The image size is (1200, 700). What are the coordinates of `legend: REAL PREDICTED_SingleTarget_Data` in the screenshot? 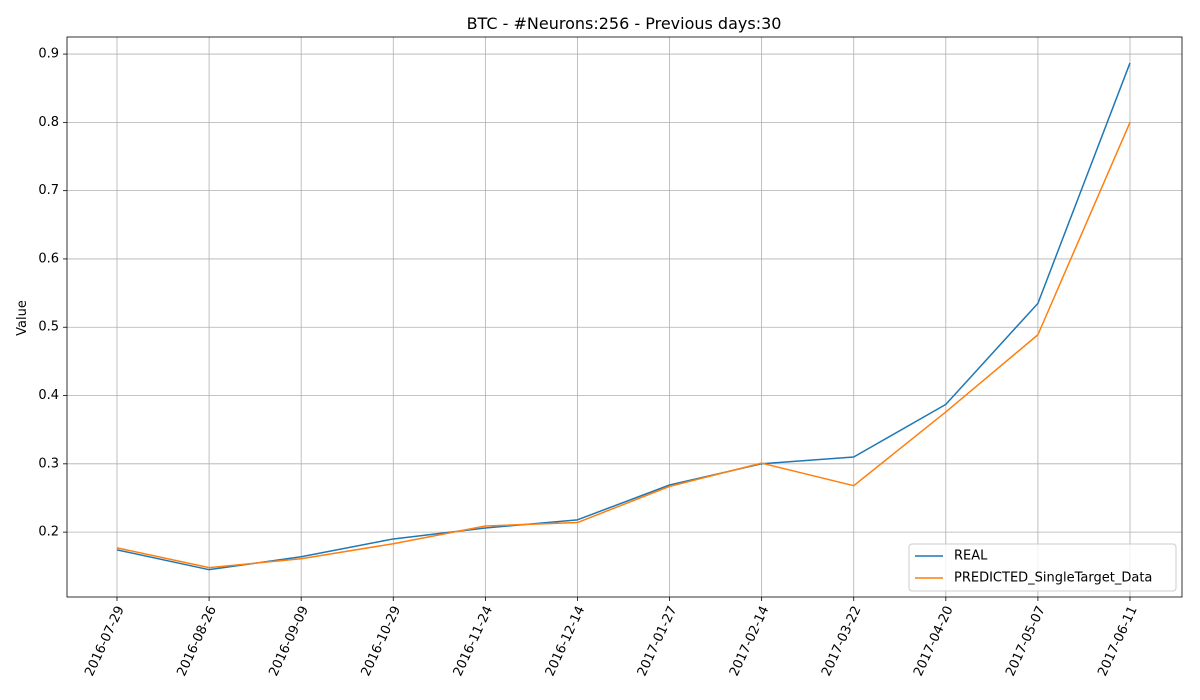 It's located at (1042, 567).